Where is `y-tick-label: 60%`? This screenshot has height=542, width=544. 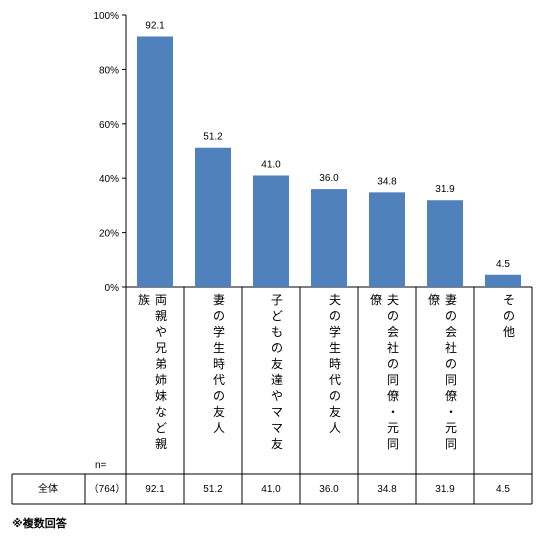 y-tick-label: 60% is located at coordinates (109, 125).